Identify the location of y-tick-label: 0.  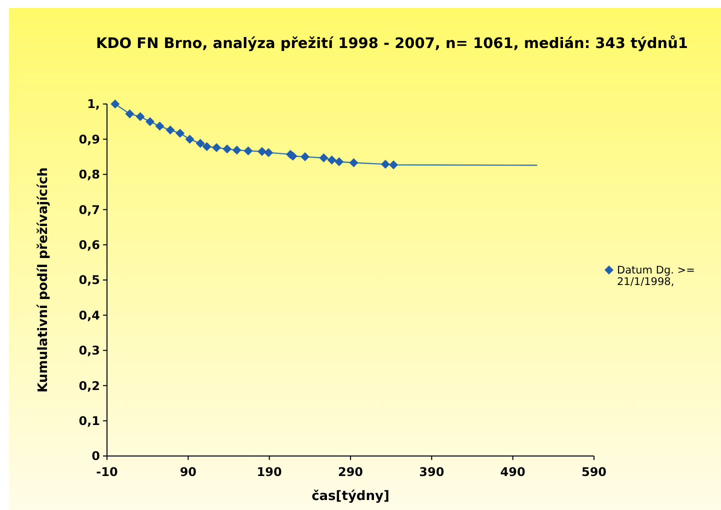
(96, 456).